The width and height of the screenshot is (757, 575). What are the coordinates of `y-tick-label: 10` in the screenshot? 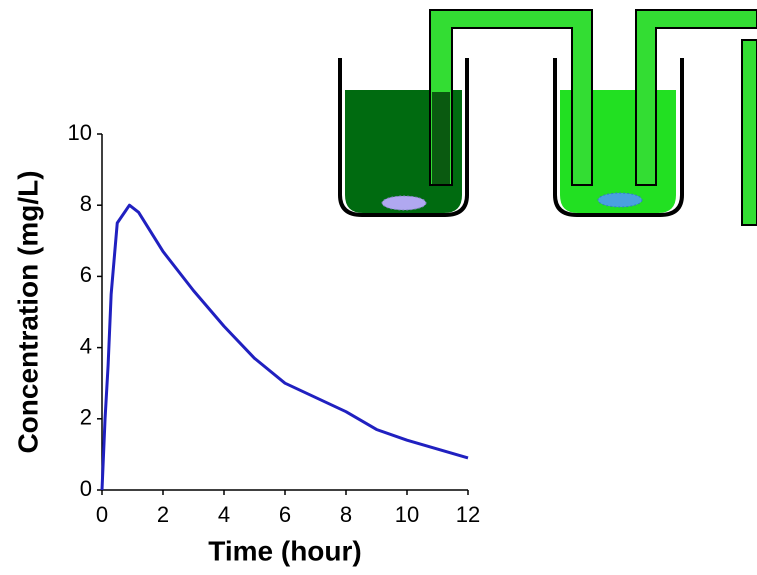 It's located at (80, 132).